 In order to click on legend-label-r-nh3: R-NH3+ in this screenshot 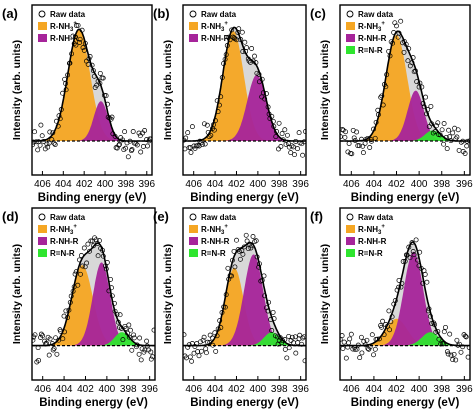, I will do `click(63, 27)`.